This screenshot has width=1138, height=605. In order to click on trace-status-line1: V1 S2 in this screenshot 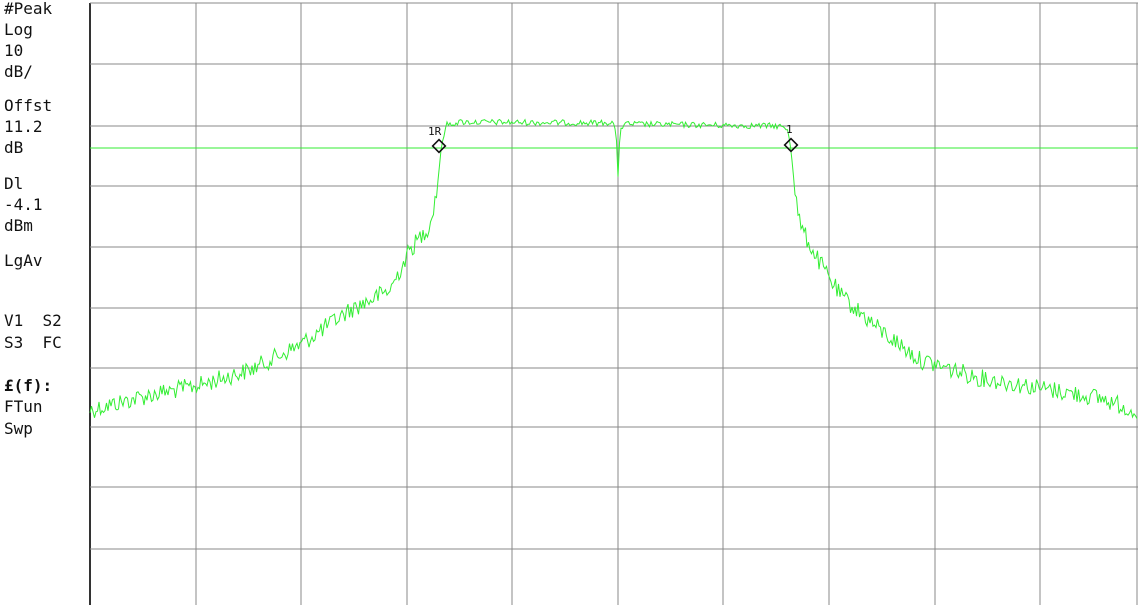, I will do `click(33, 320)`.